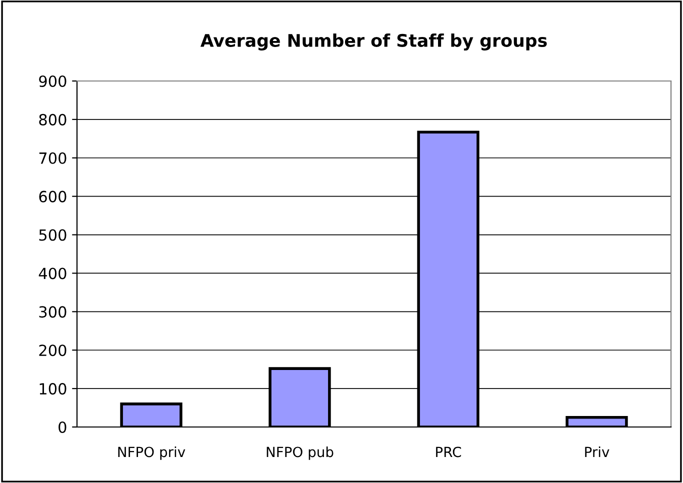 Image resolution: width=683 pixels, height=483 pixels. What do you see at coordinates (52, 81) in the screenshot?
I see `y-tick-label: 900` at bounding box center [52, 81].